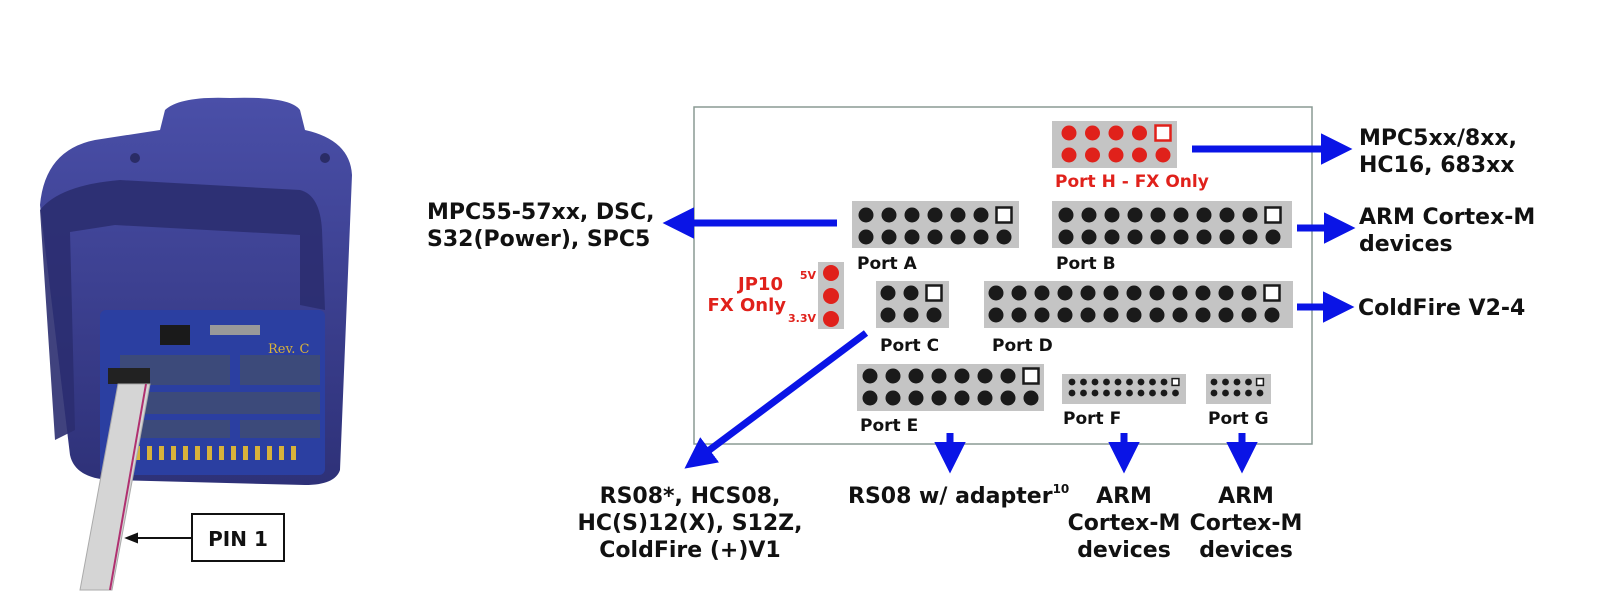 Image resolution: width=1603 pixels, height=611 pixels. Describe the element at coordinates (541, 226) in the screenshot. I see `target-portA: MPC55-57xx, DSC, S32(Power), SPC5` at that location.